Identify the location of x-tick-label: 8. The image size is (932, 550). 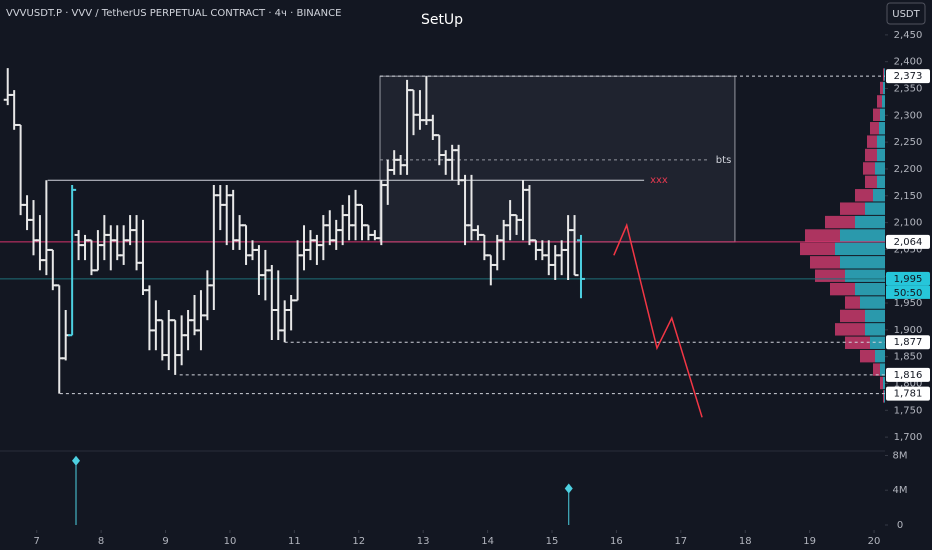
(101, 541).